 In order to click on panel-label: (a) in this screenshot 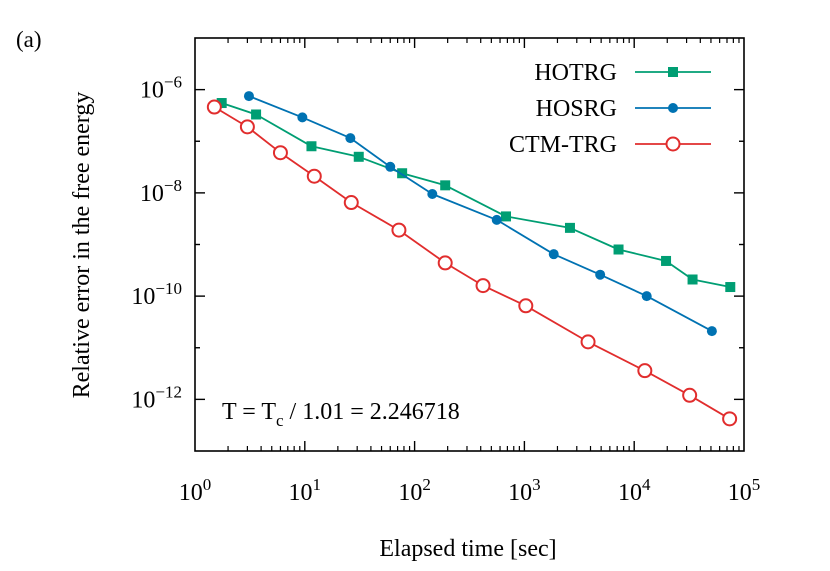, I will do `click(29, 39)`.